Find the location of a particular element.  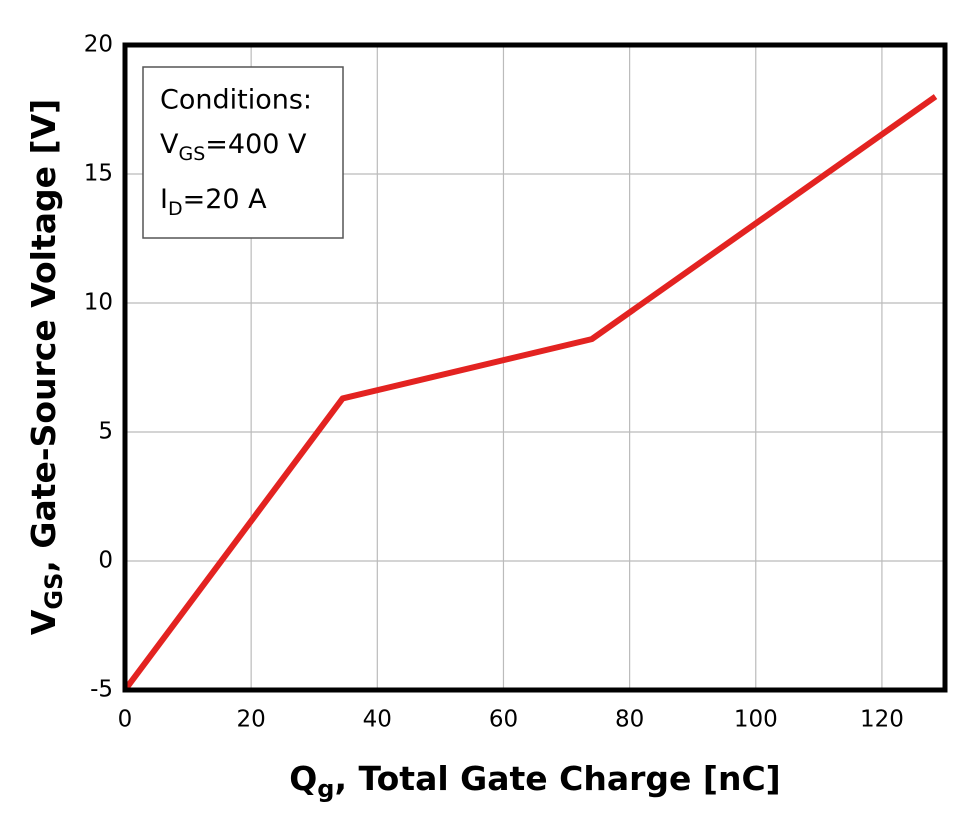

y-tick-label: 10 is located at coordinates (98, 303).